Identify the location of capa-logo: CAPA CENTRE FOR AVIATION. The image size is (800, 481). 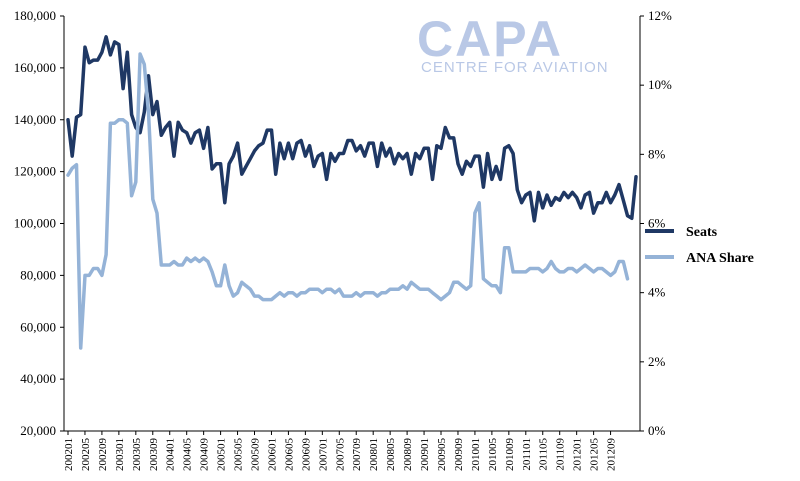
(513, 43).